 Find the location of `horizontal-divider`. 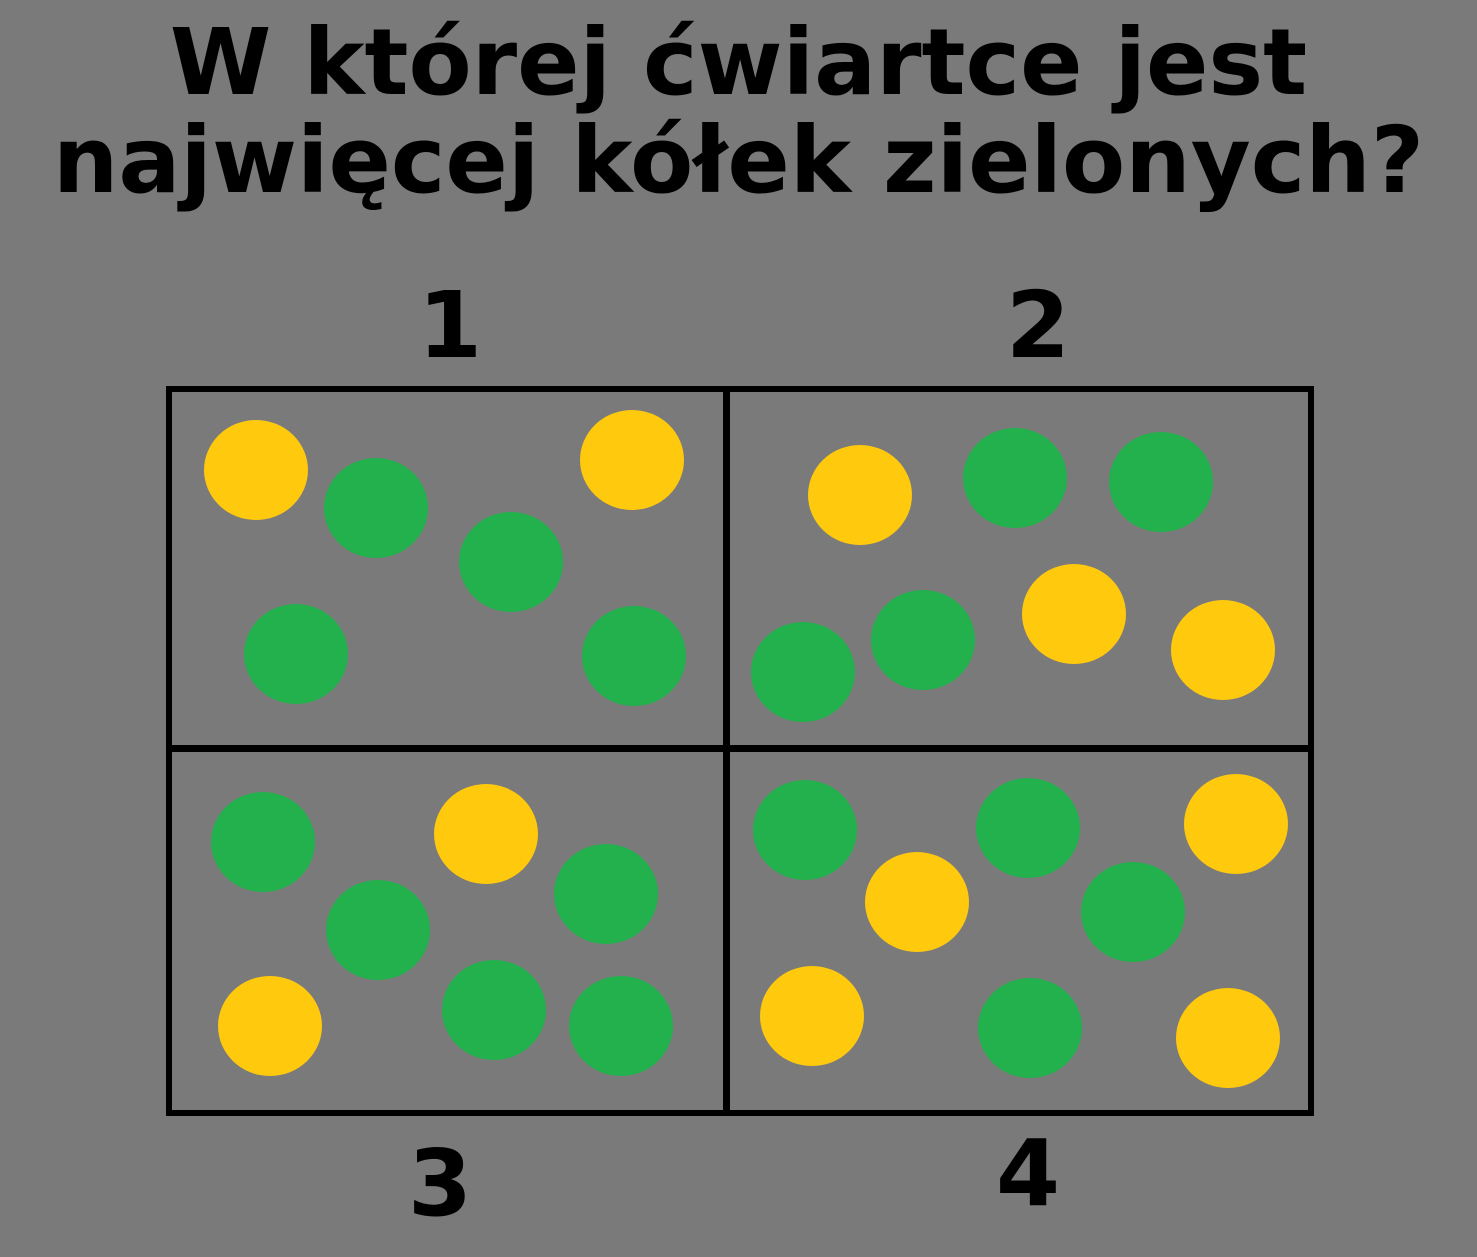

horizontal-divider is located at coordinates (740, 748).